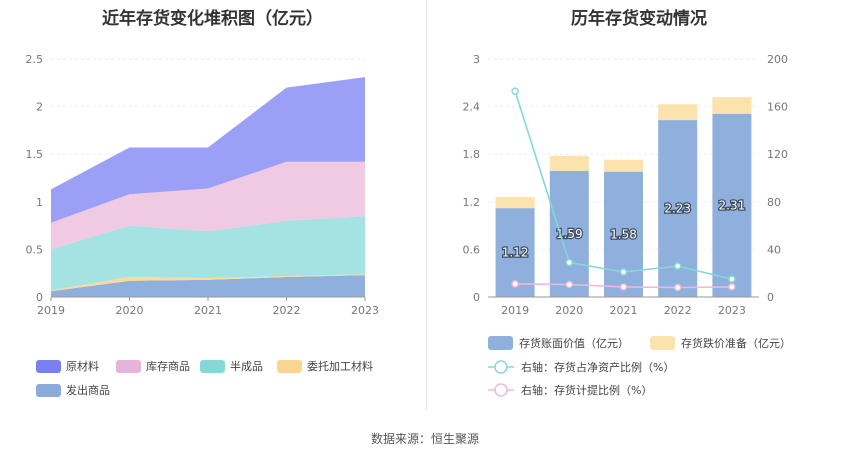 This screenshot has height=459, width=850. I want to click on left-chart-title: 近年存货变化堆积图（亿元）, so click(212, 19).